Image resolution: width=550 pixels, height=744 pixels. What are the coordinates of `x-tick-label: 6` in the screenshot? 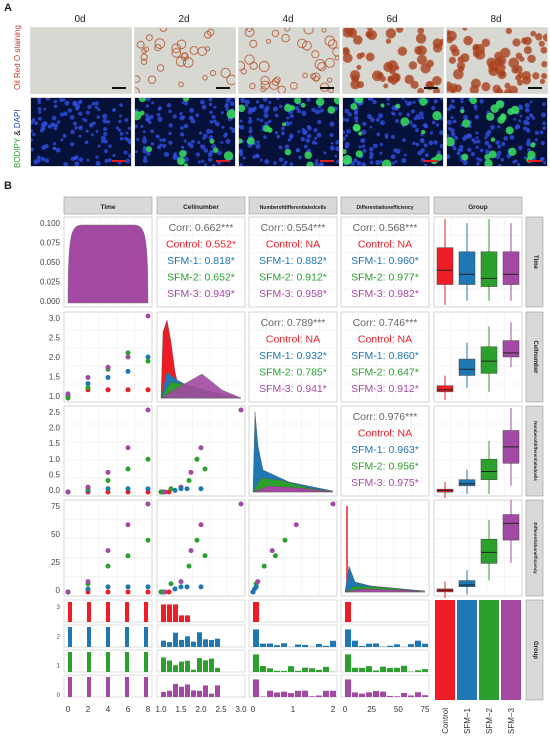 It's located at (128, 709).